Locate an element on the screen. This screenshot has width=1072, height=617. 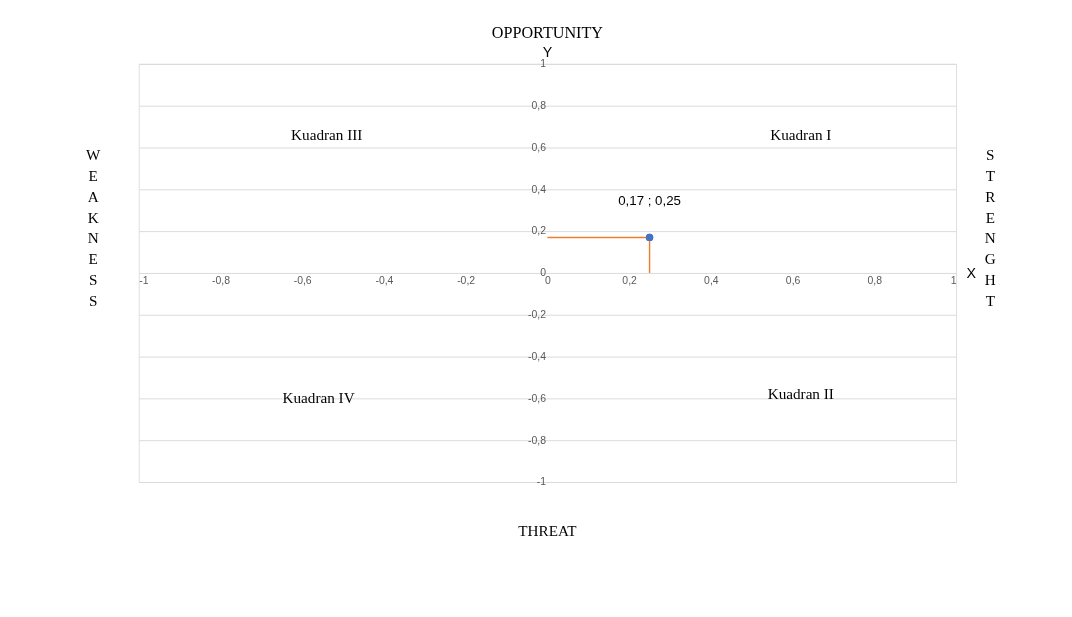
x-tick-label: -1 is located at coordinates (144, 280).